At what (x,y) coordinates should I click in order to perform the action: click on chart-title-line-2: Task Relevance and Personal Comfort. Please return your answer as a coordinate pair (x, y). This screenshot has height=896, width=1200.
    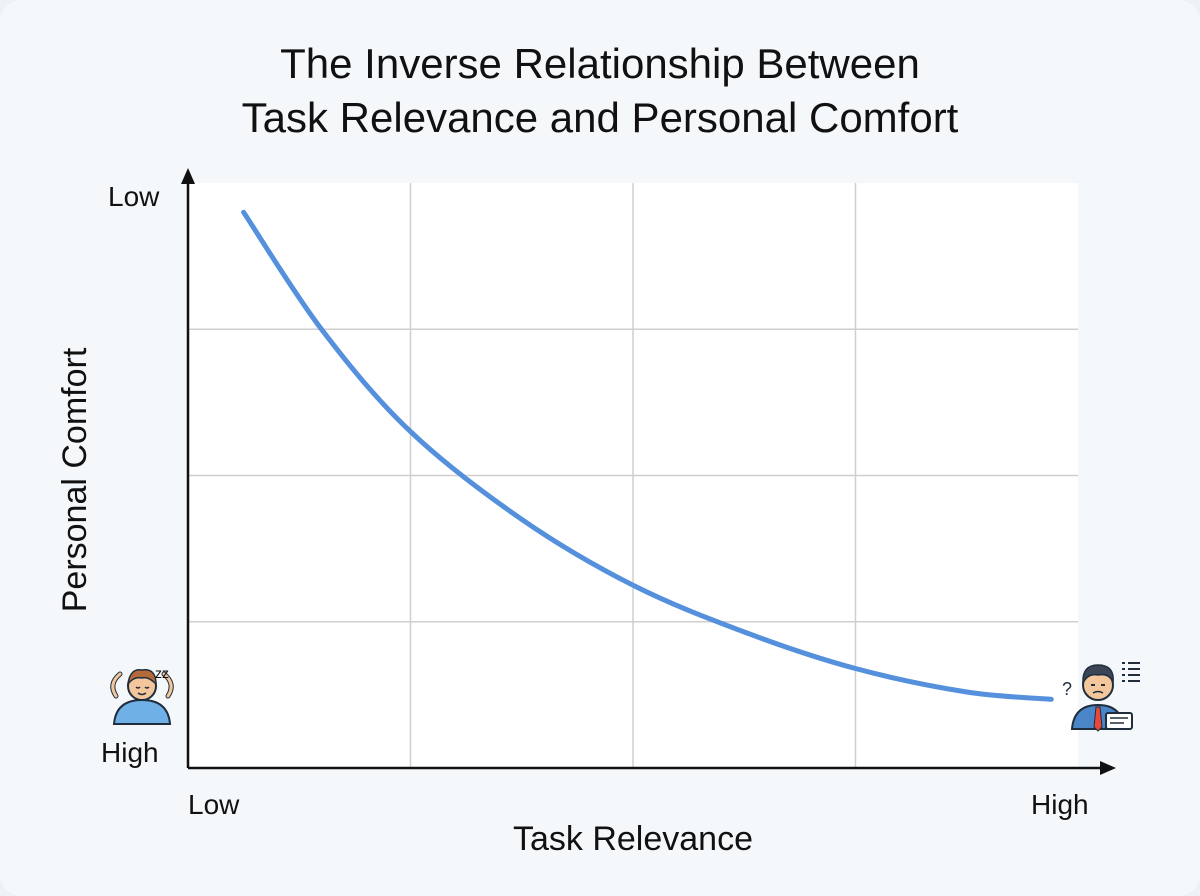
    Looking at the image, I should click on (600, 117).